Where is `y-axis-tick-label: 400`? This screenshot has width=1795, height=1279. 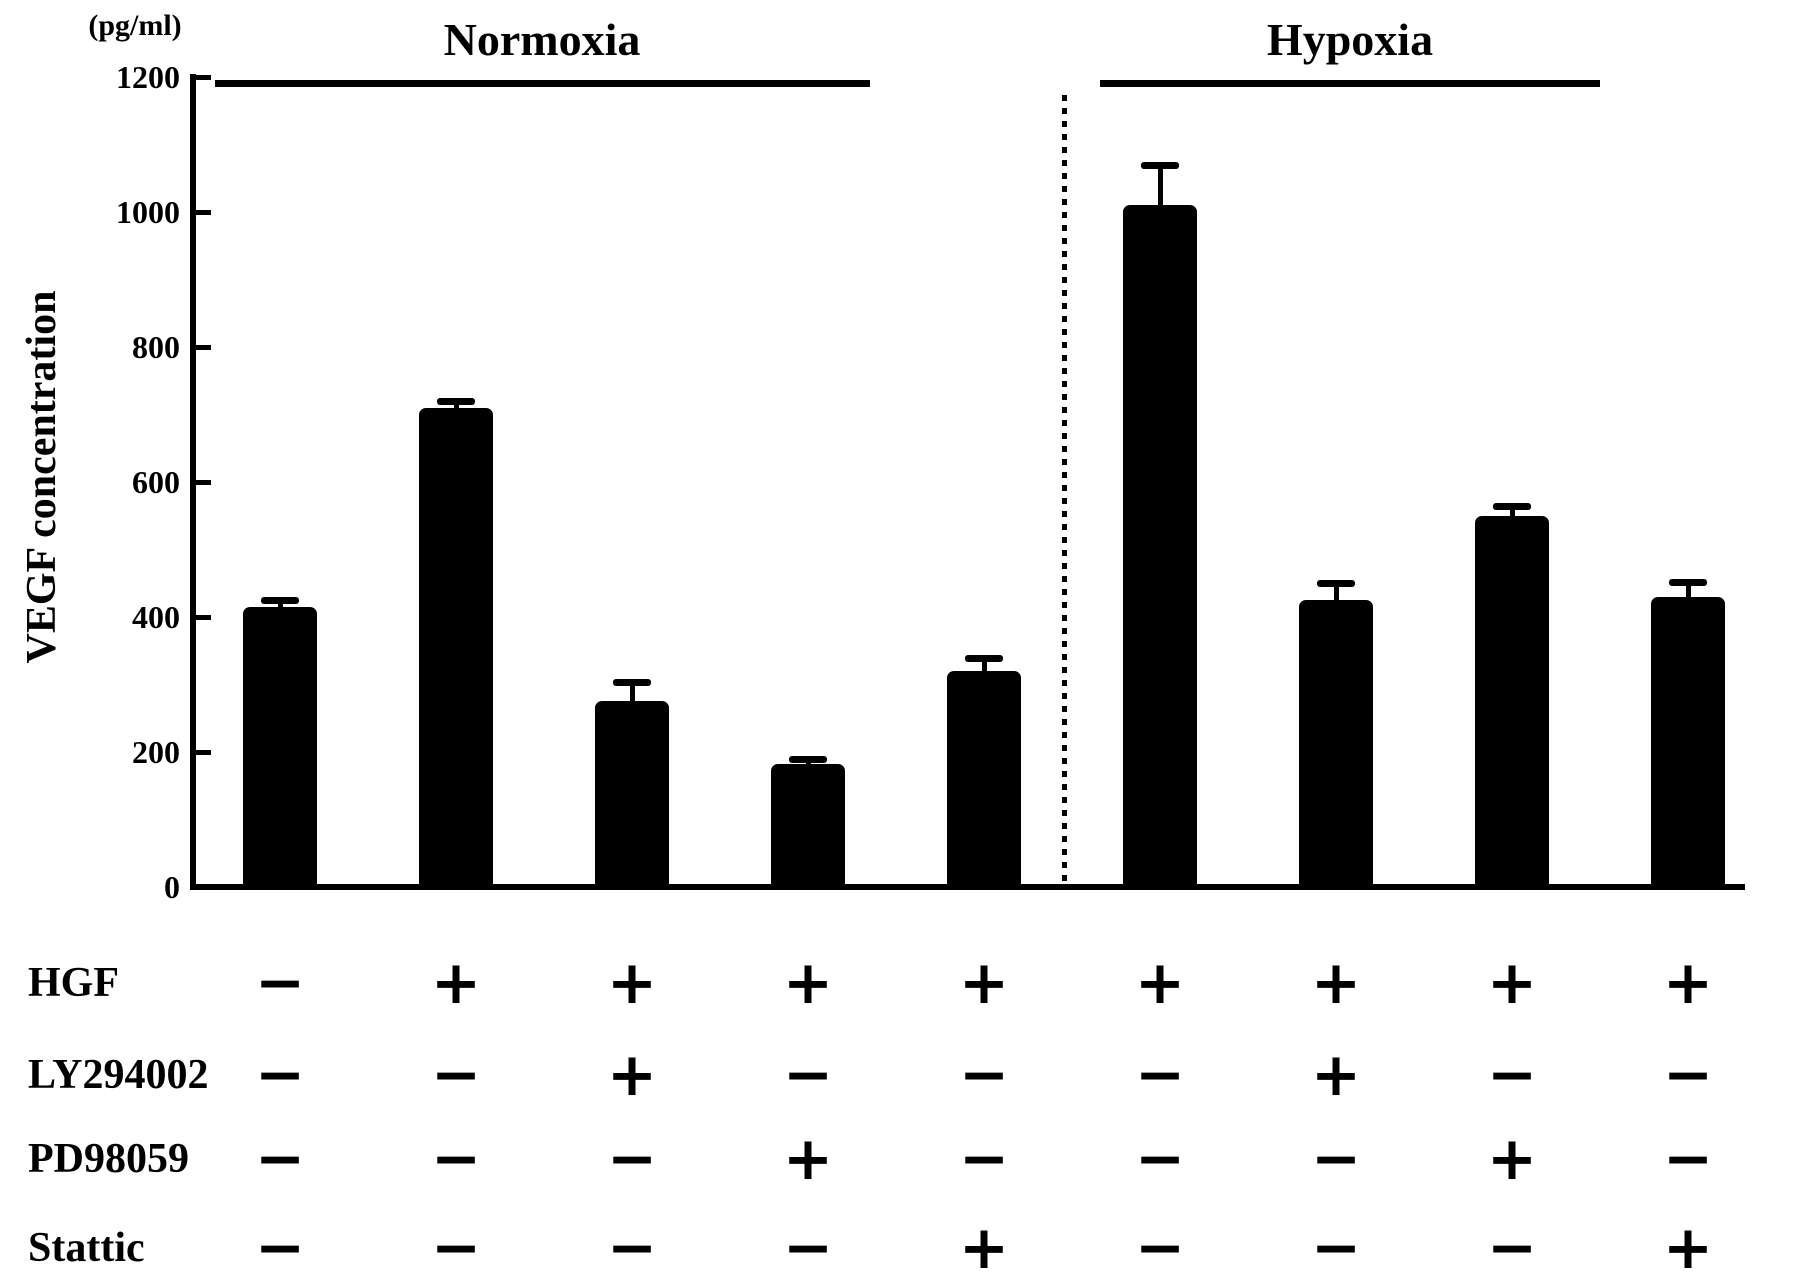 y-axis-tick-label: 400 is located at coordinates (156, 617).